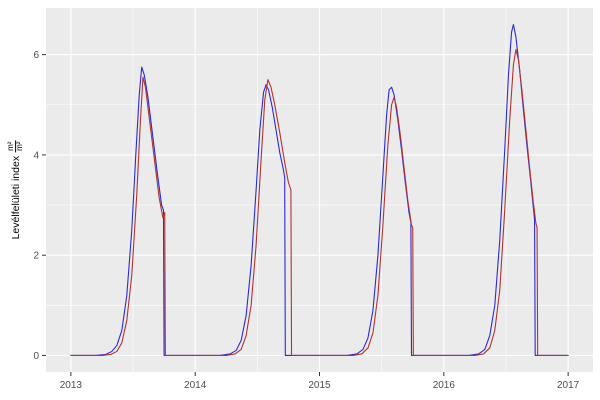 This screenshot has width=600, height=400. I want to click on y-axis-unit-fraction: m² m², so click(15, 146).